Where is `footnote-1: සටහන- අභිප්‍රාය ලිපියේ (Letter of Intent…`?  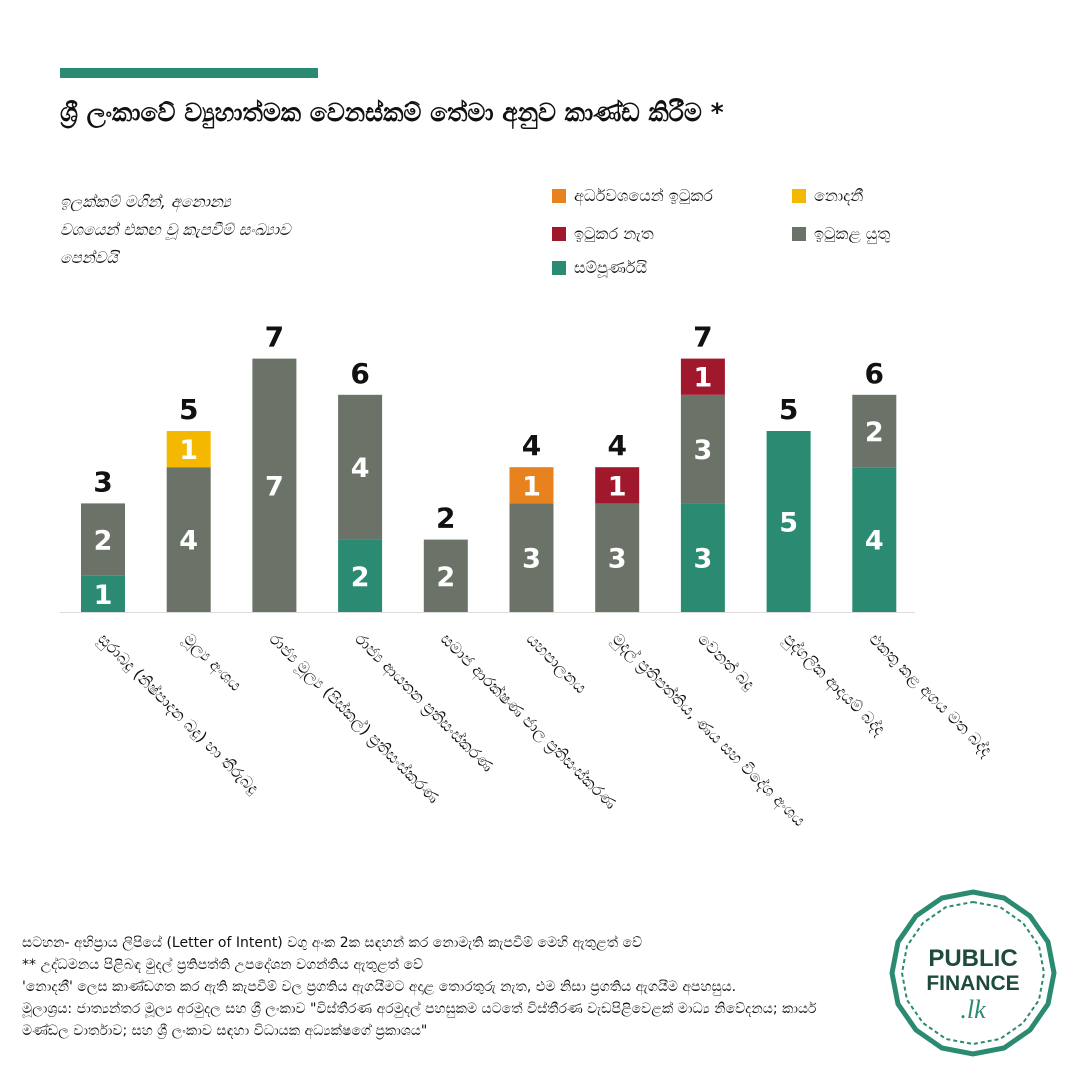
footnote-1: සටහන- අභිප්‍රාය ලිපියේ (Letter of Intent… is located at coordinates (332, 943).